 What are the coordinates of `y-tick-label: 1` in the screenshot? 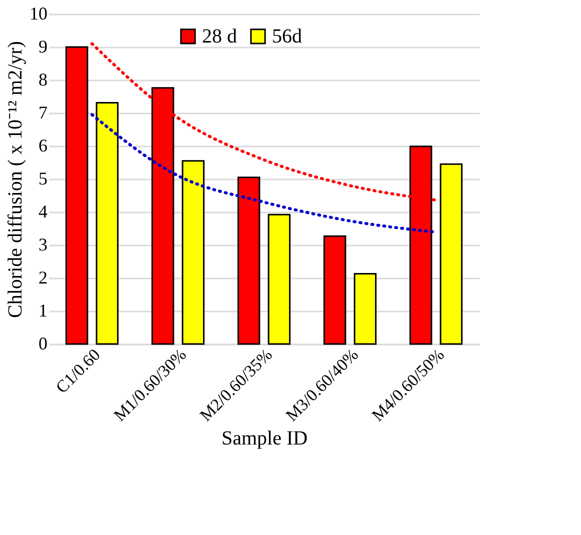 It's located at (43, 310).